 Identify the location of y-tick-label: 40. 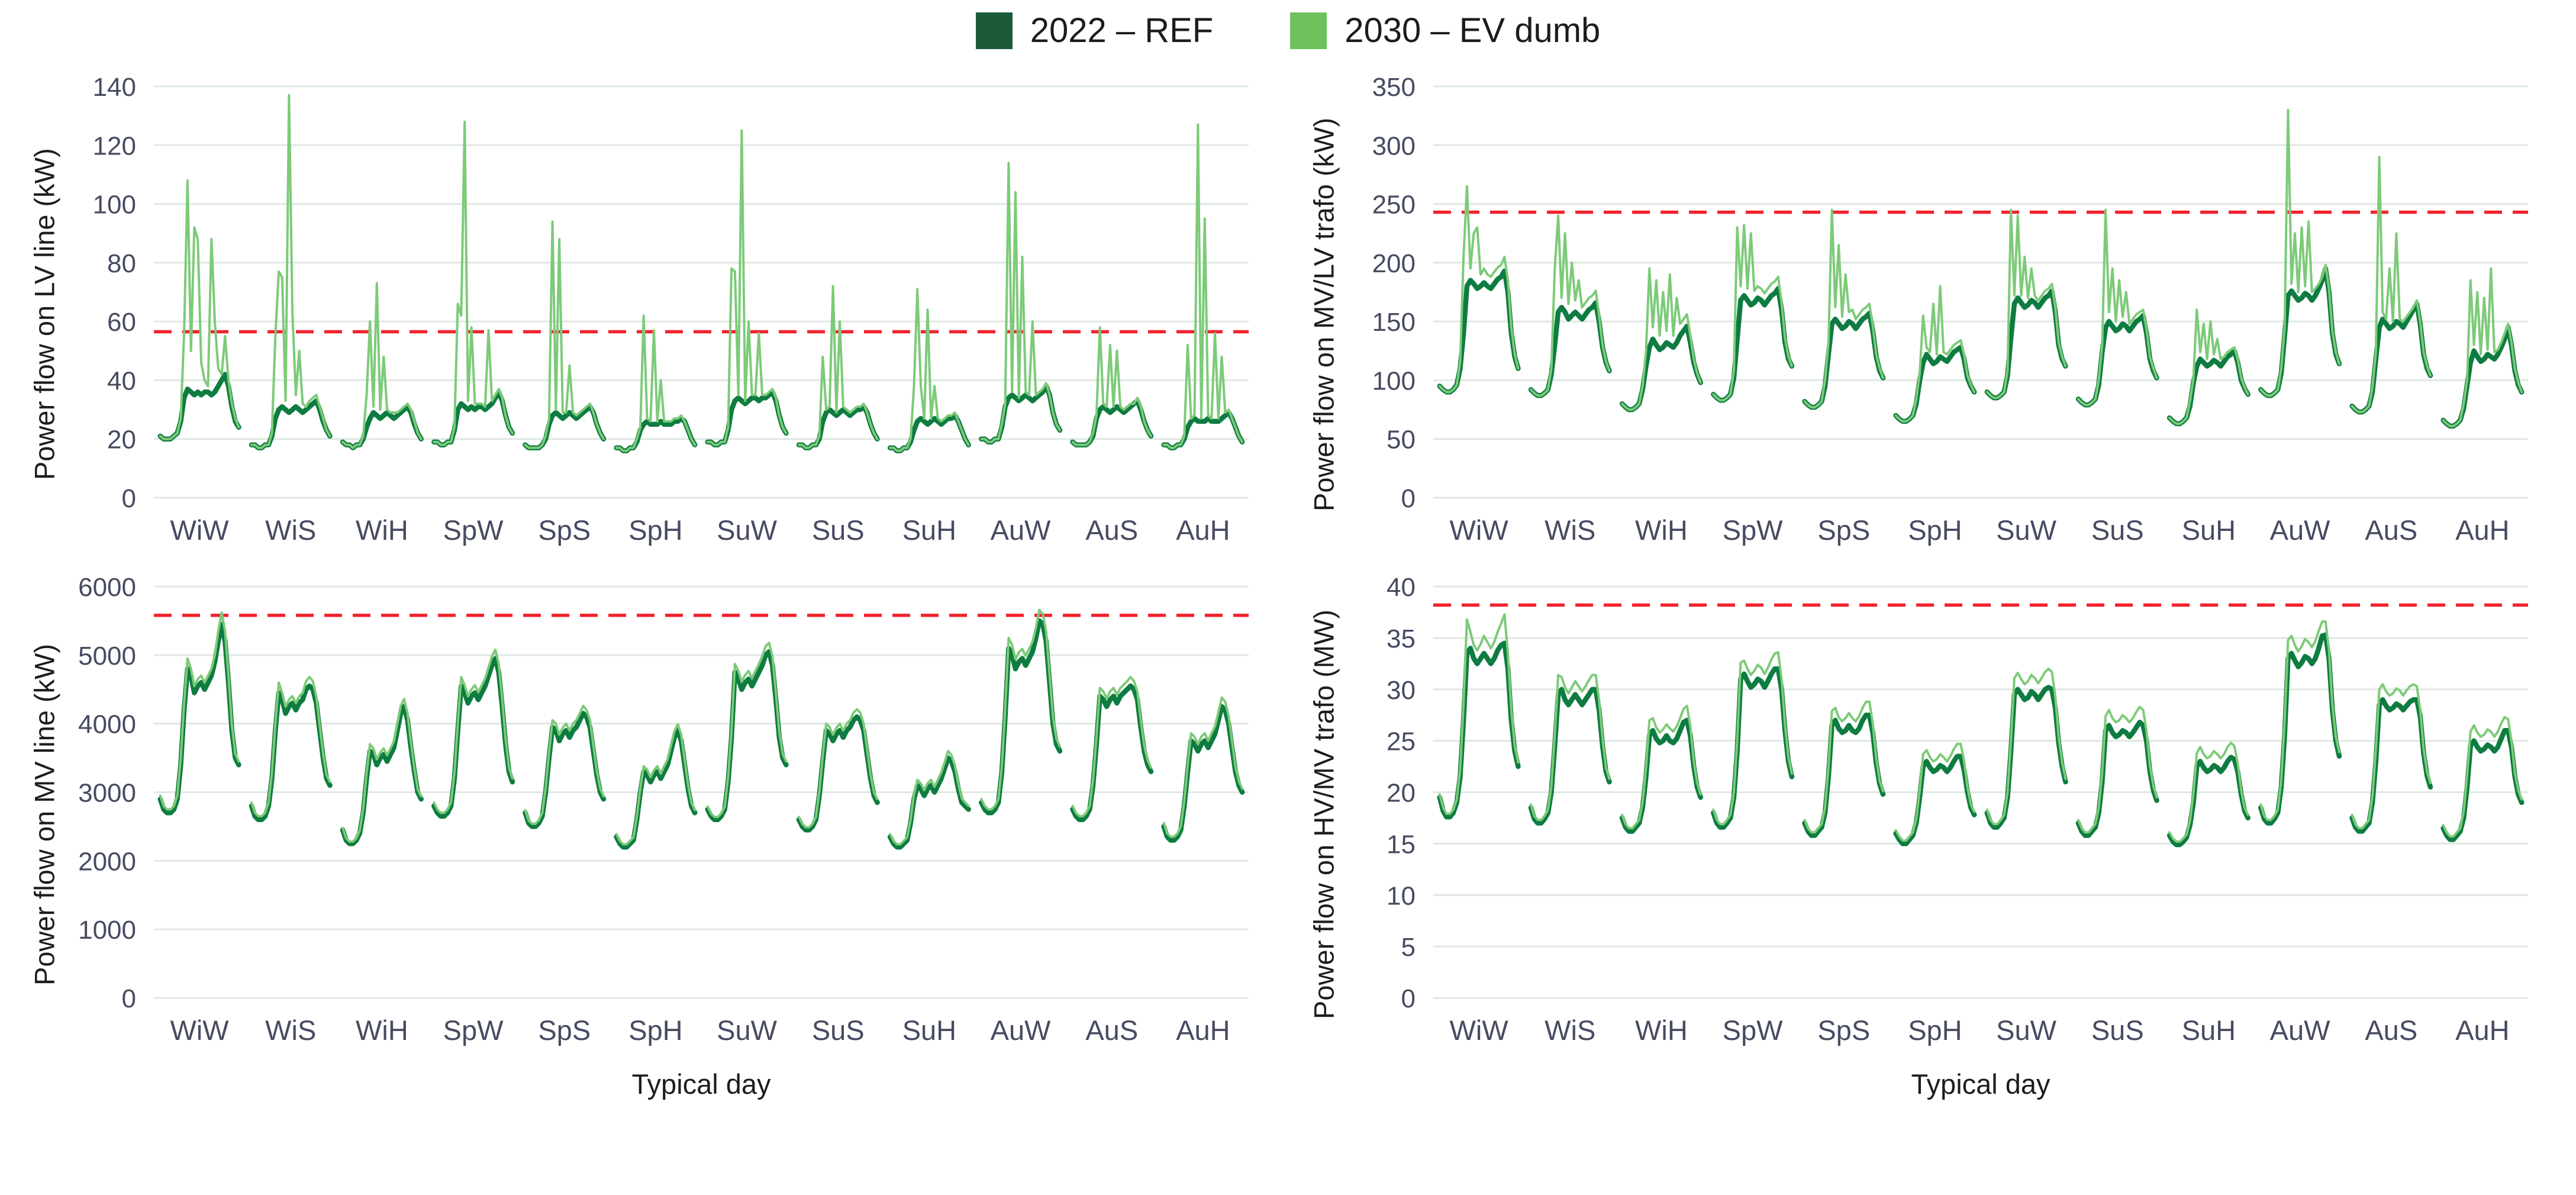
(1401, 589).